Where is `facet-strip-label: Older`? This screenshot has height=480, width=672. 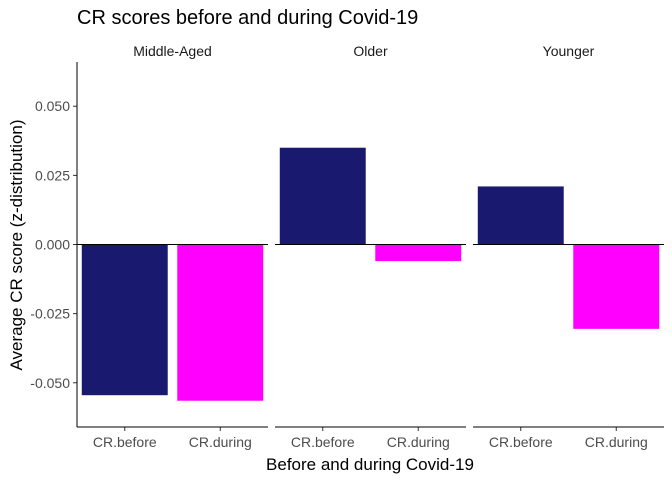
facet-strip-label: Older is located at coordinates (370, 51).